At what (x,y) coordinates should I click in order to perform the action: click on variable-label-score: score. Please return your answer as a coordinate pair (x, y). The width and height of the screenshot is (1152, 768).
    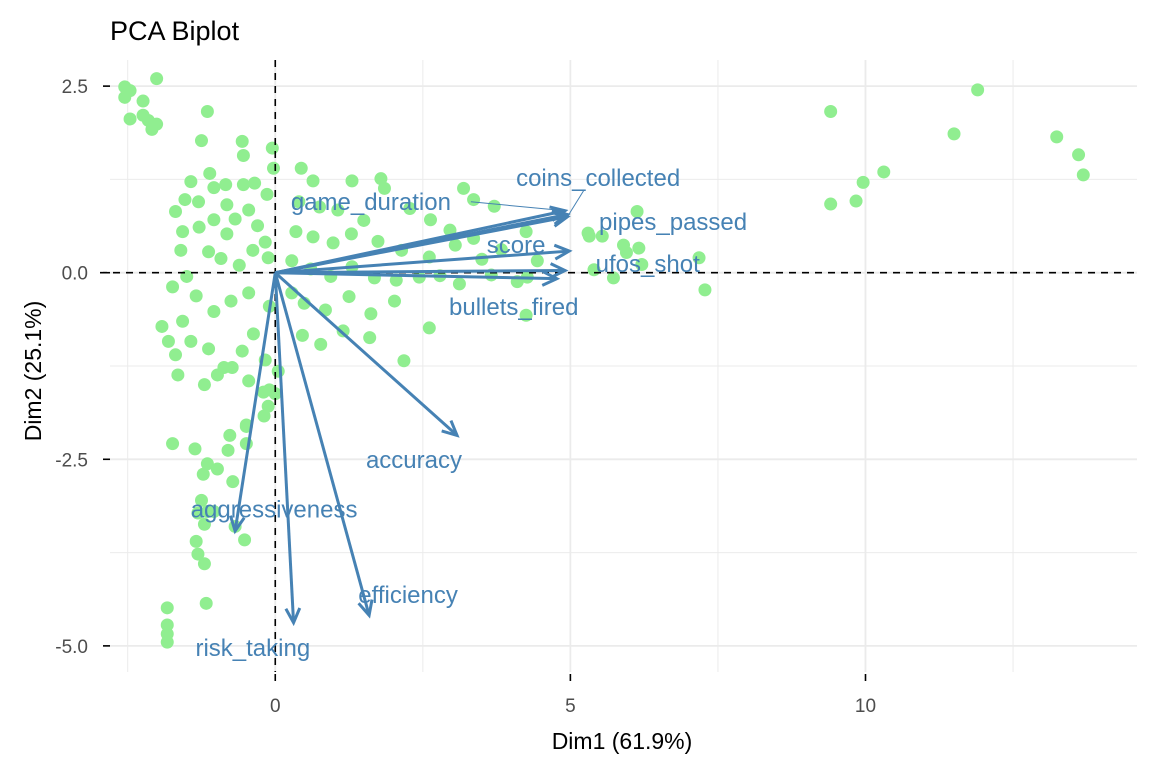
    Looking at the image, I should click on (516, 245).